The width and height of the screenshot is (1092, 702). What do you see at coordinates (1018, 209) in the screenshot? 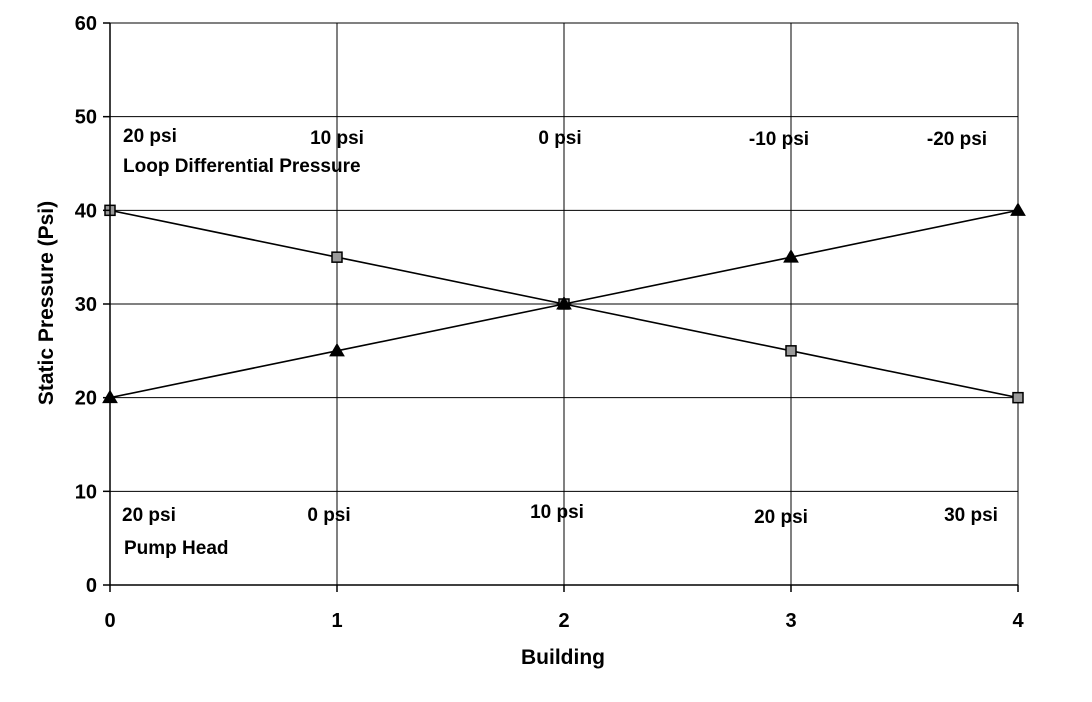
I see `data-point-triangle` at bounding box center [1018, 209].